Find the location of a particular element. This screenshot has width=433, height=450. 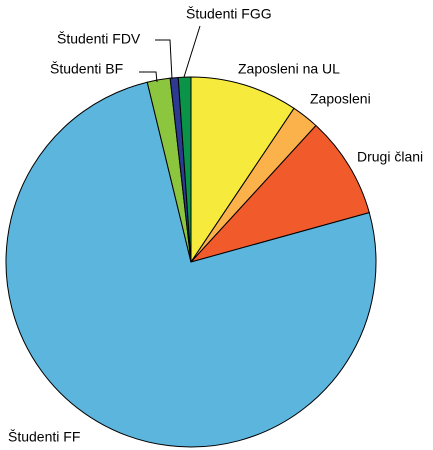

slice-label: Študenti FF is located at coordinates (44, 437).